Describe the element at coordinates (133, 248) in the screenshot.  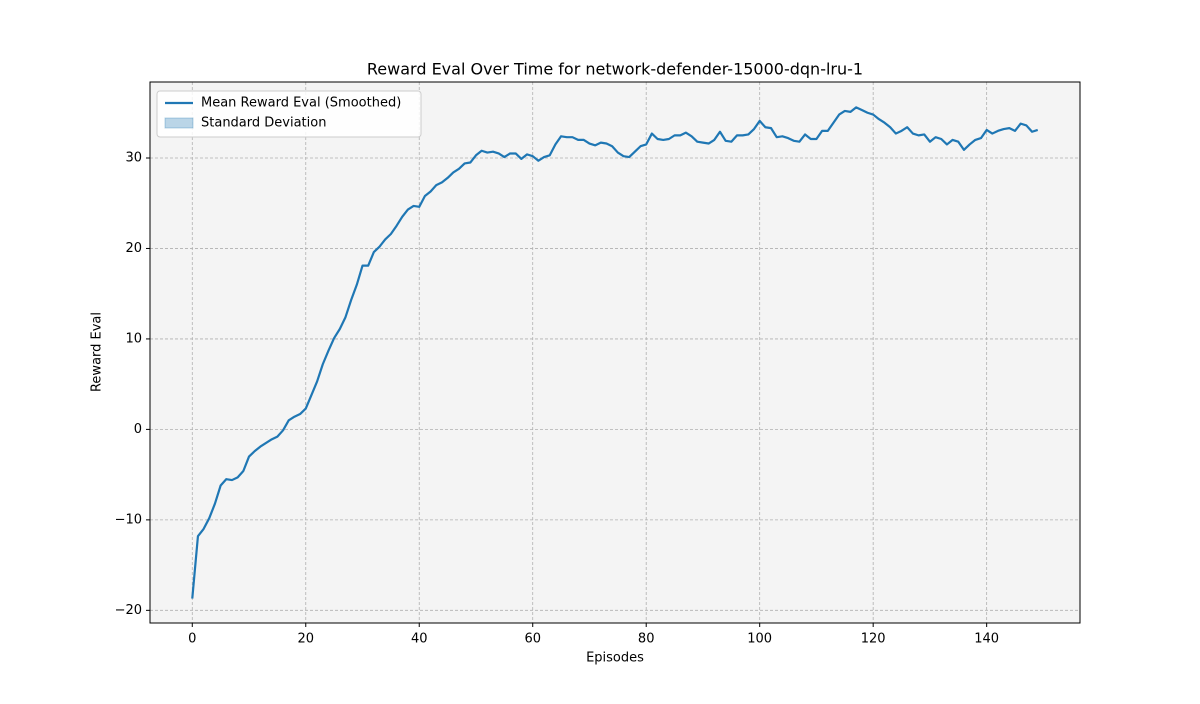
I see `y-tick-label: 20` at that location.